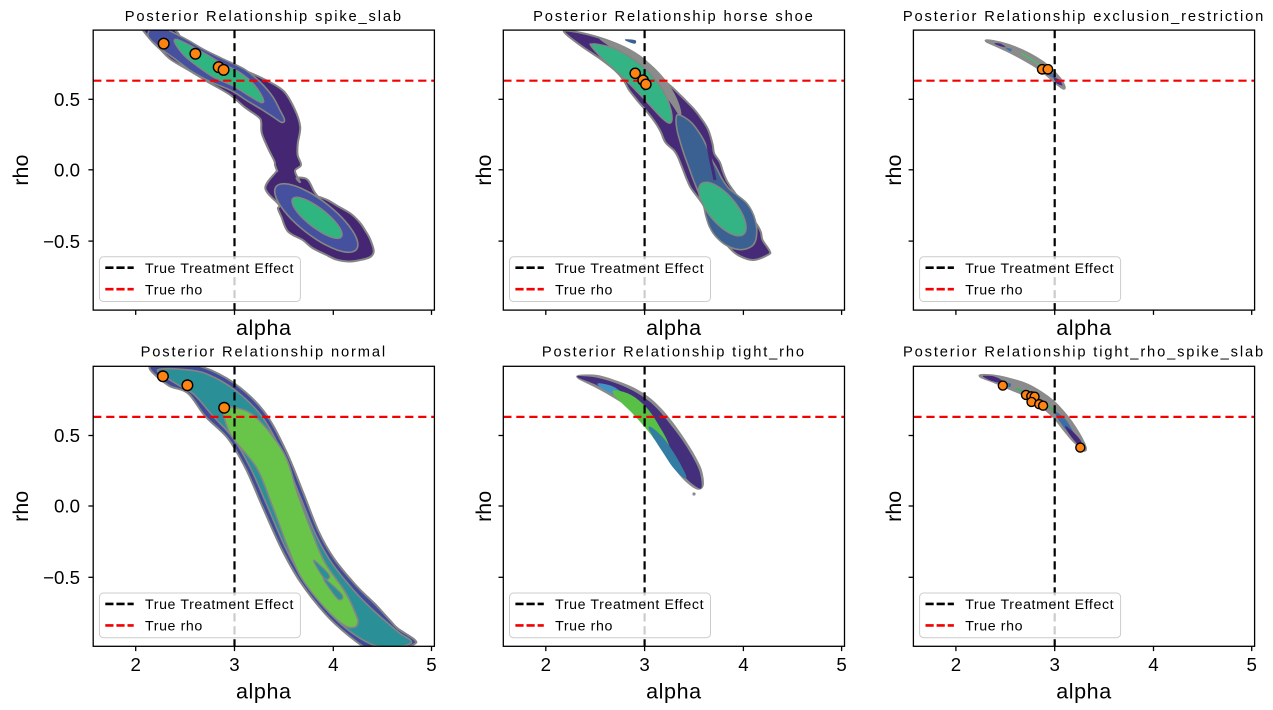 The image size is (1273, 710). I want to click on svg-text:Posterior Relationship horse s: Posterior Relationship horse shoe, so click(673, 17).